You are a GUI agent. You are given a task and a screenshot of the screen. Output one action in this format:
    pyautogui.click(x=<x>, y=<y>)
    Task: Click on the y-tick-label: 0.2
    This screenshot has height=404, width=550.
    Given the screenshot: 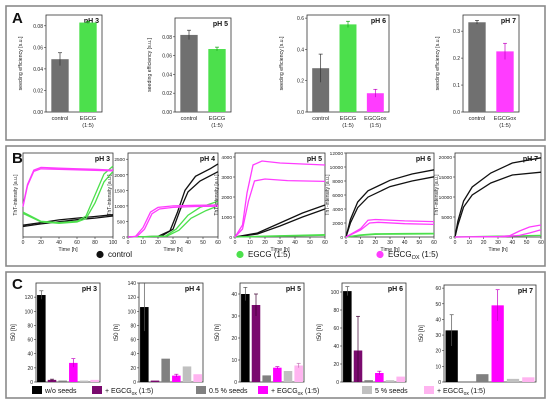 What is the action you would take?
    pyautogui.click(x=300, y=82)
    